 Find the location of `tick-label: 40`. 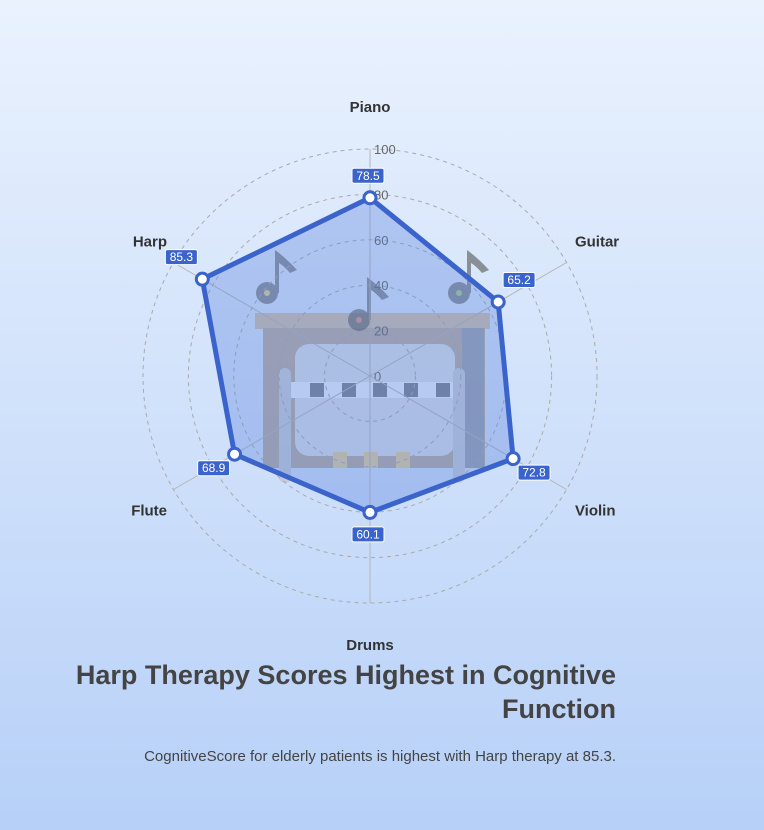

tick-label: 40 is located at coordinates (381, 285).